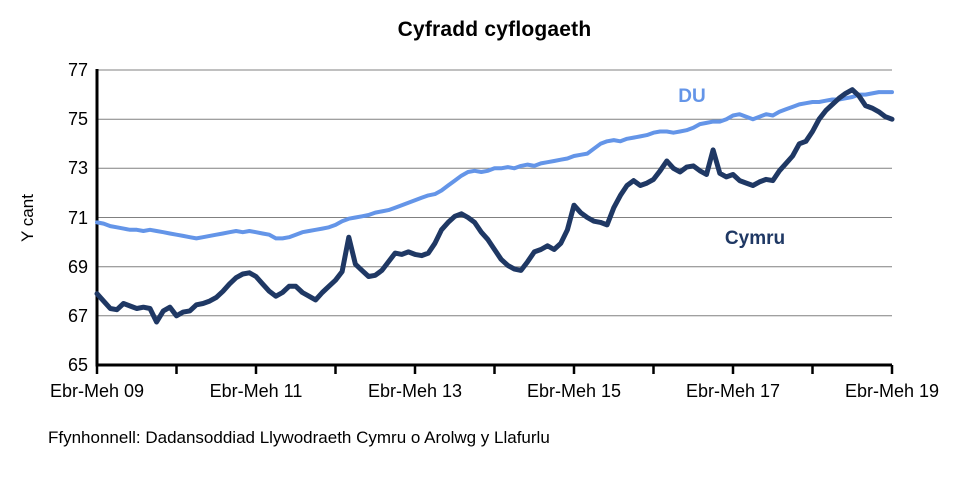 The image size is (961, 481). I want to click on y-tick-label: 71, so click(77, 217).